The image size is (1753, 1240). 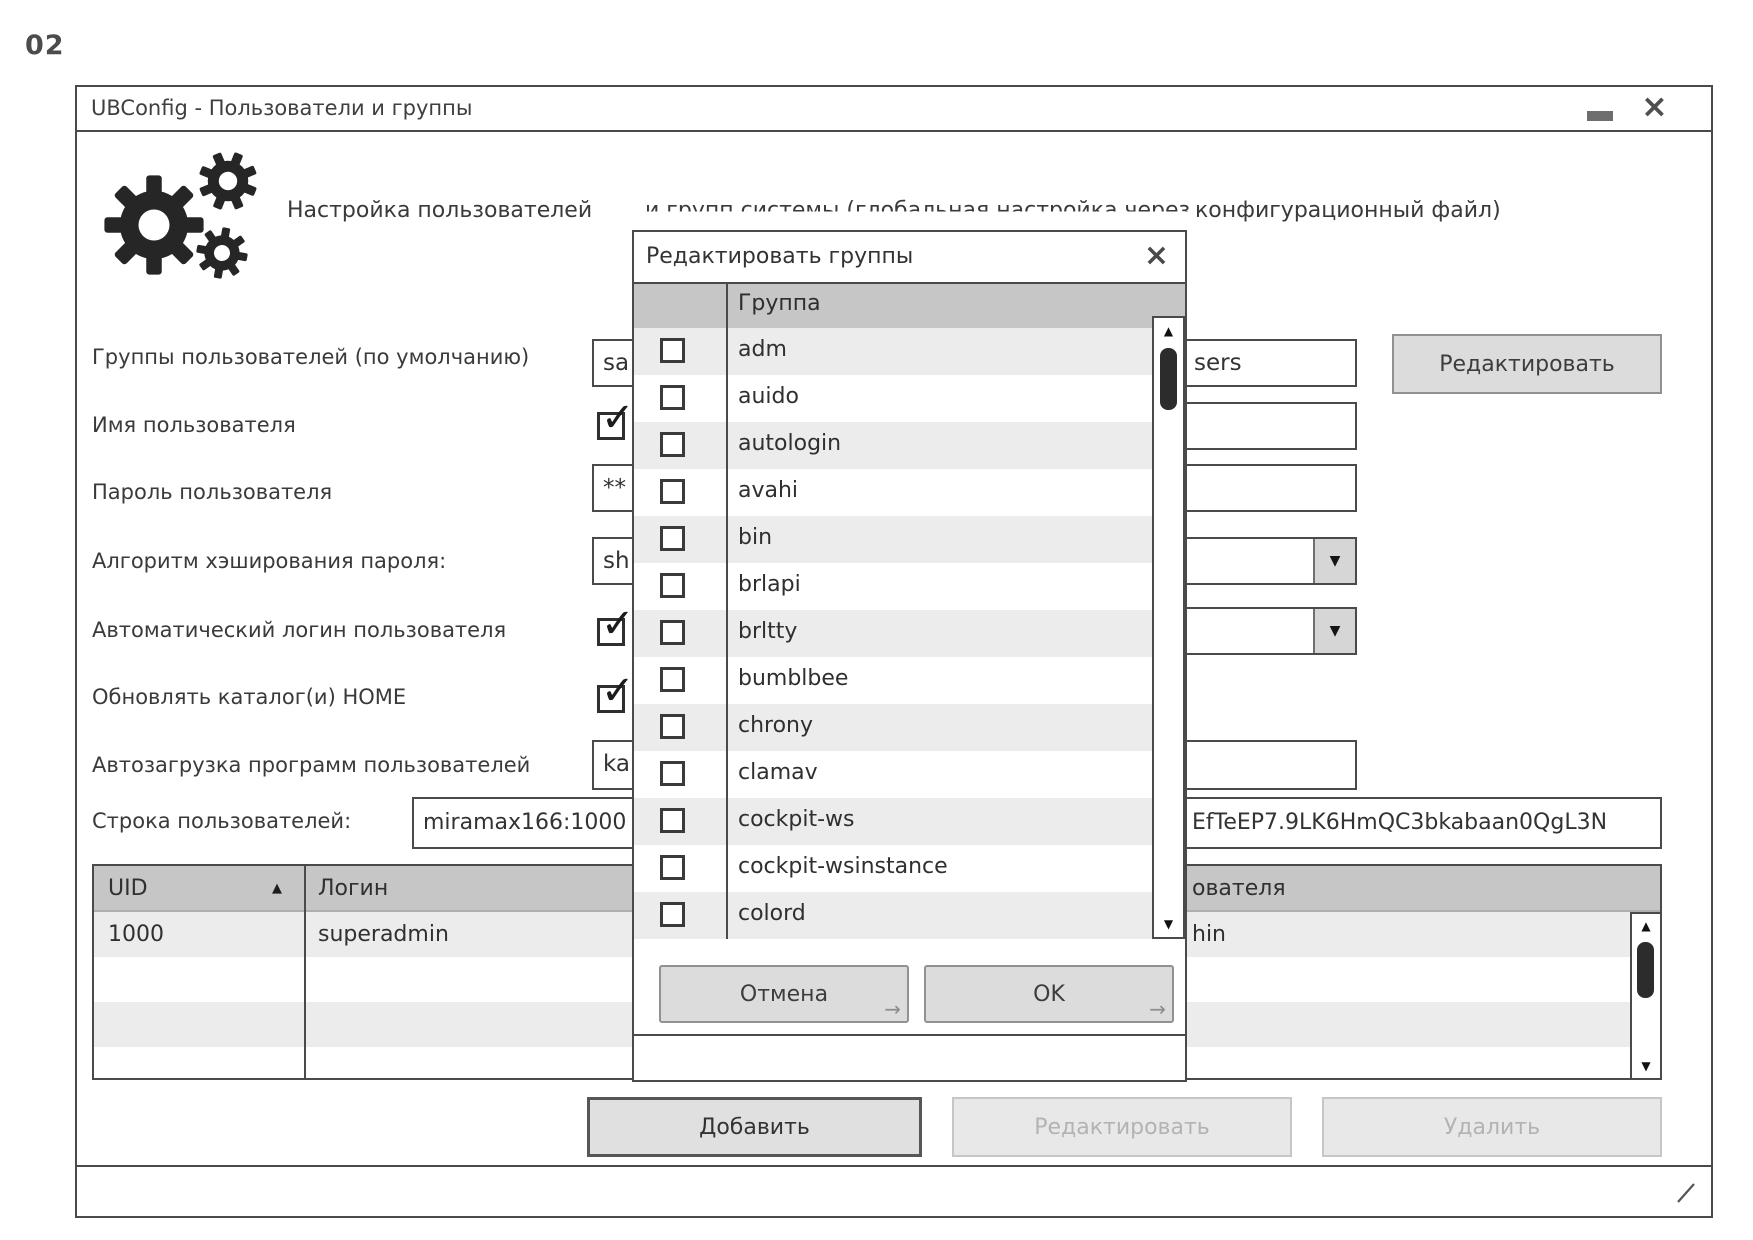 What do you see at coordinates (793, 678) in the screenshot?
I see `group-name-label: bumblbee` at bounding box center [793, 678].